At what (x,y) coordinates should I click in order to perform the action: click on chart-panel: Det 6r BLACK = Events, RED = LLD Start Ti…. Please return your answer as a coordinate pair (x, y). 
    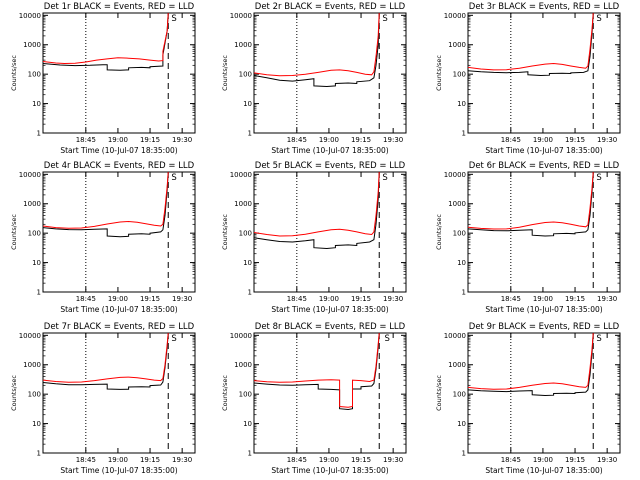
    Looking at the image, I should click on (528, 237).